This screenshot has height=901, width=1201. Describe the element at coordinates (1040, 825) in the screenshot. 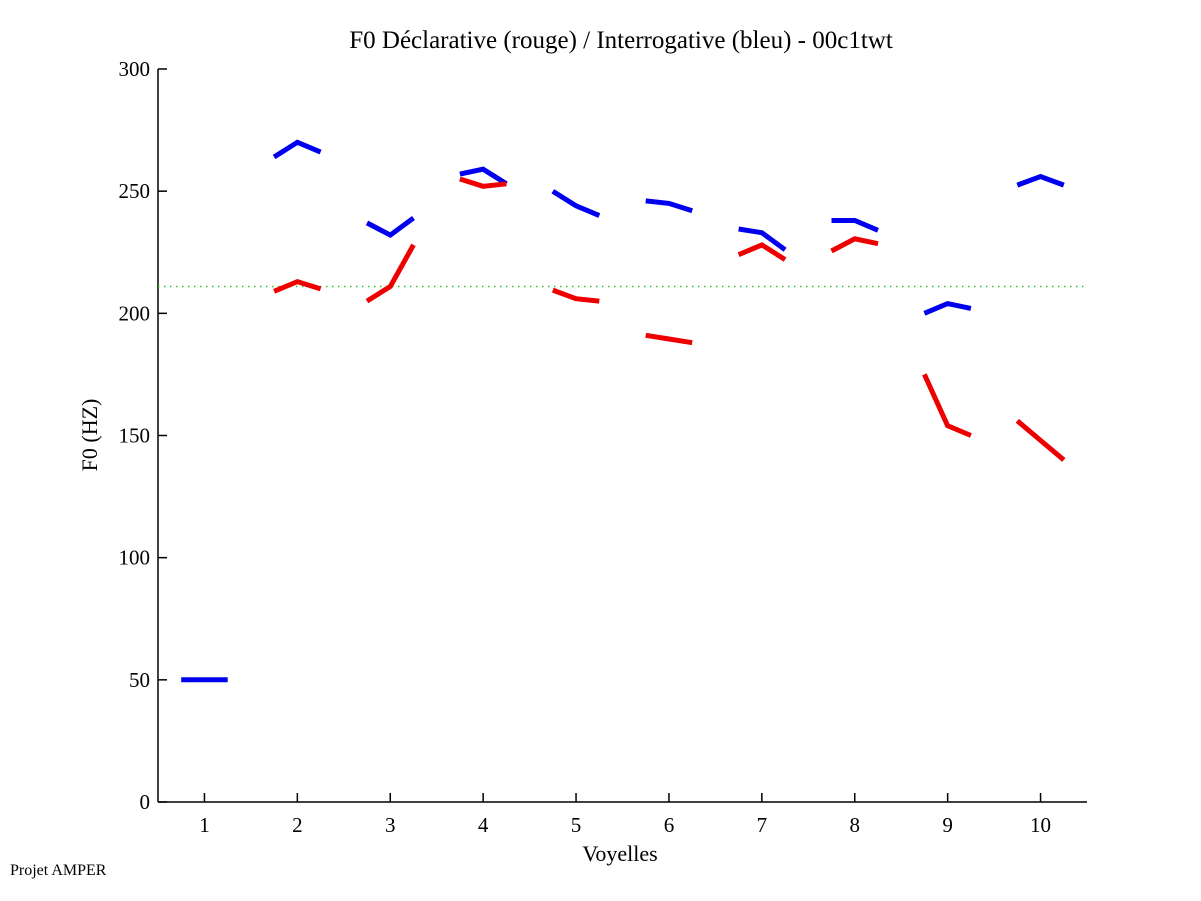

I see `x-tick-label: 10` at that location.